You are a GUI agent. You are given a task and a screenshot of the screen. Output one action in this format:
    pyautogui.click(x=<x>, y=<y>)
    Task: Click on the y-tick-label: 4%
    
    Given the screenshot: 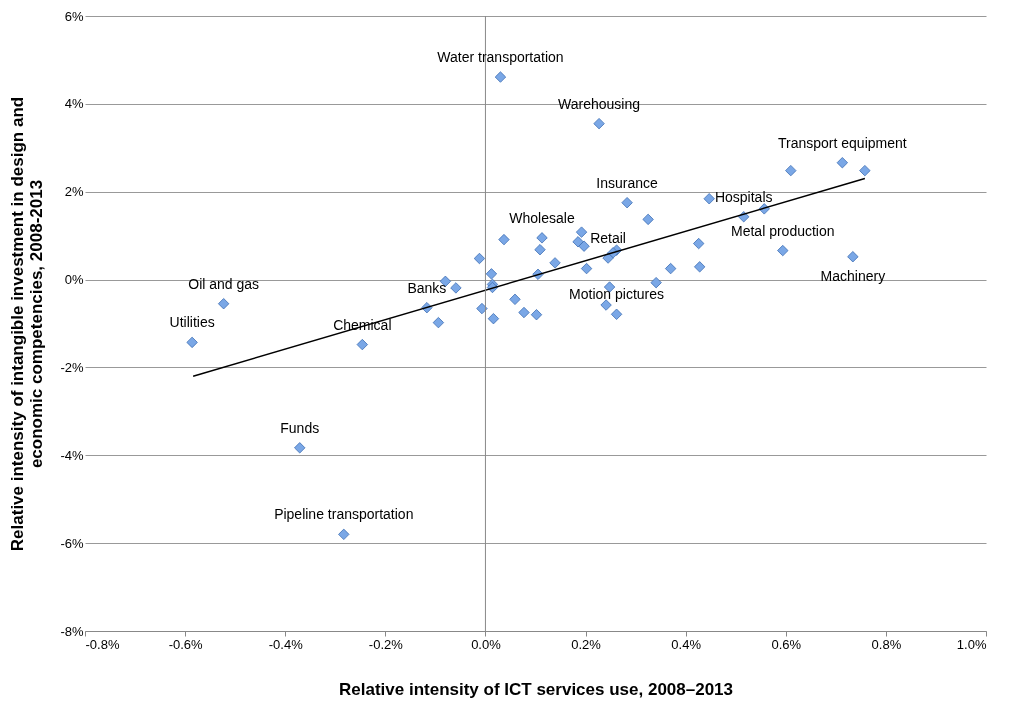 What is the action you would take?
    pyautogui.click(x=74, y=104)
    